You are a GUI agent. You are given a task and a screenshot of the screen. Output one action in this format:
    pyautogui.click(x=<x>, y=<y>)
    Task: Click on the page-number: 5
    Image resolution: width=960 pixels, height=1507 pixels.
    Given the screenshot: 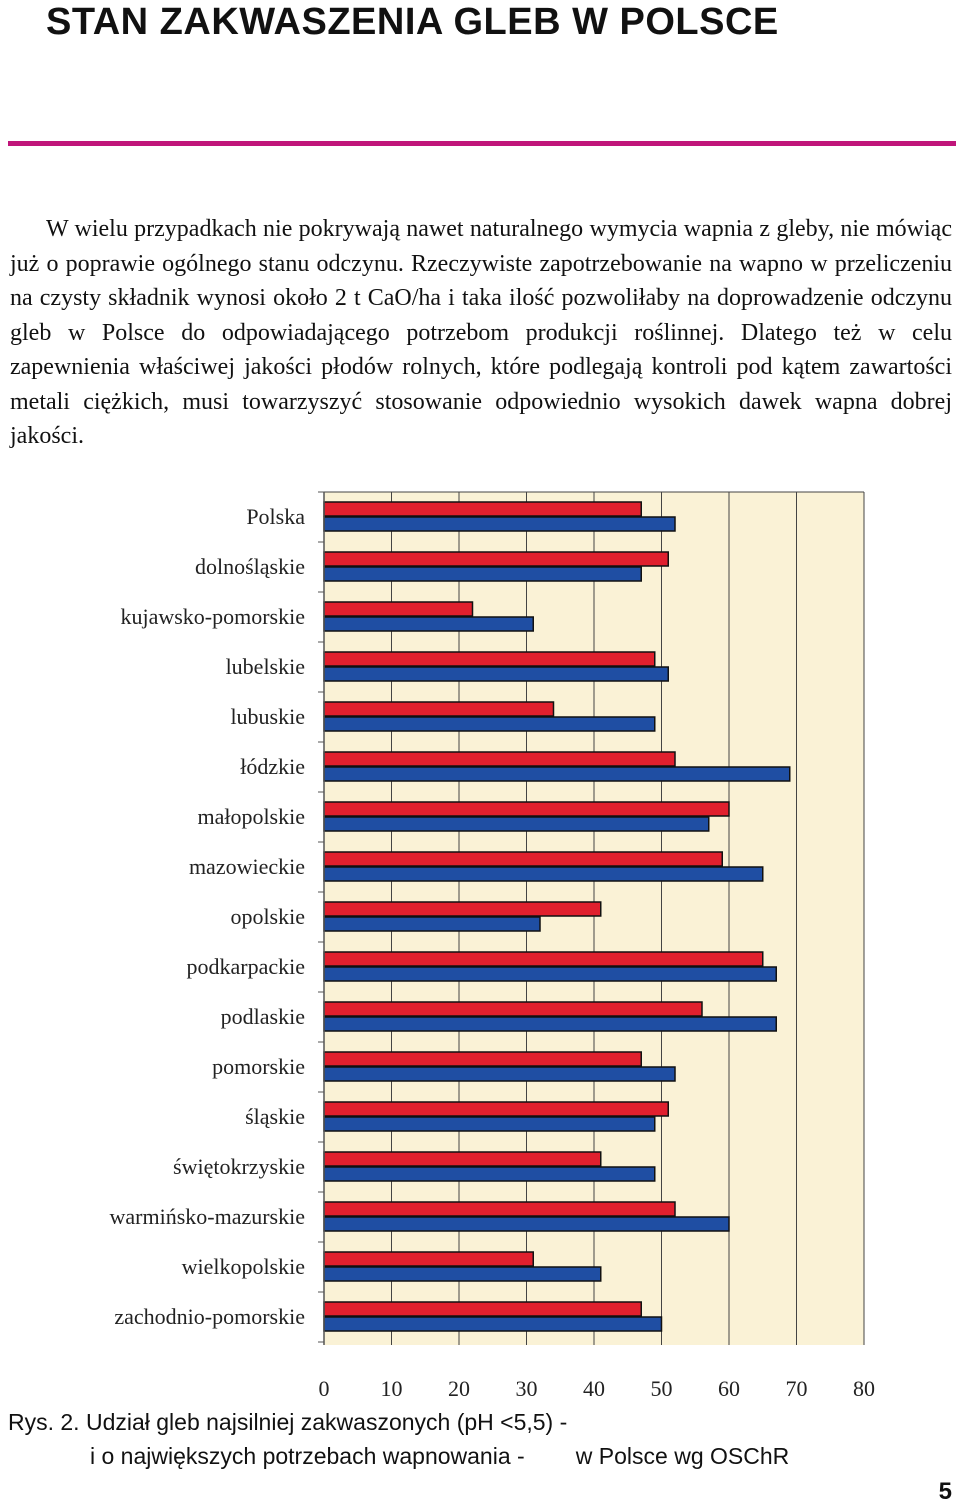 What is the action you would take?
    pyautogui.click(x=945, y=1491)
    